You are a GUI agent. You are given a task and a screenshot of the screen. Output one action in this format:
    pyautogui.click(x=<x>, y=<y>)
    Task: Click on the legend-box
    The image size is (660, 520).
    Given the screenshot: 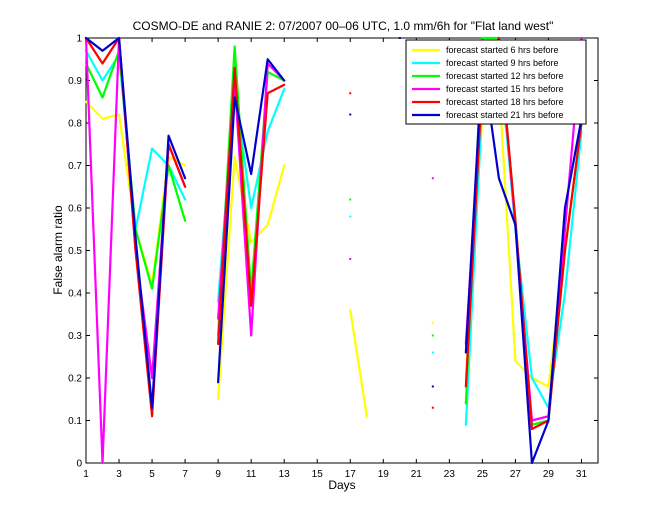 What is the action you would take?
    pyautogui.click(x=496, y=82)
    